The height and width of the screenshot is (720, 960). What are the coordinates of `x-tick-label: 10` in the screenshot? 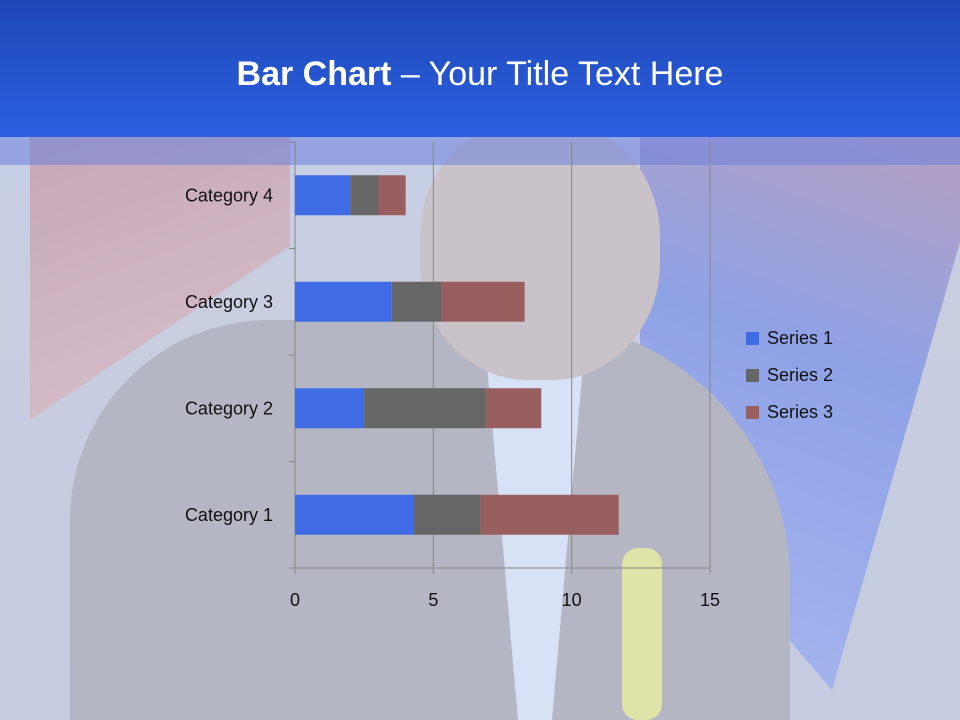 It's located at (572, 600).